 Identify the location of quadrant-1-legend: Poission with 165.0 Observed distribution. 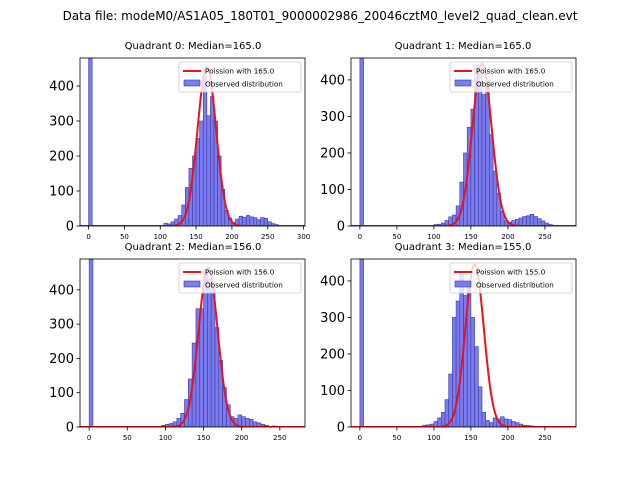
(511, 77).